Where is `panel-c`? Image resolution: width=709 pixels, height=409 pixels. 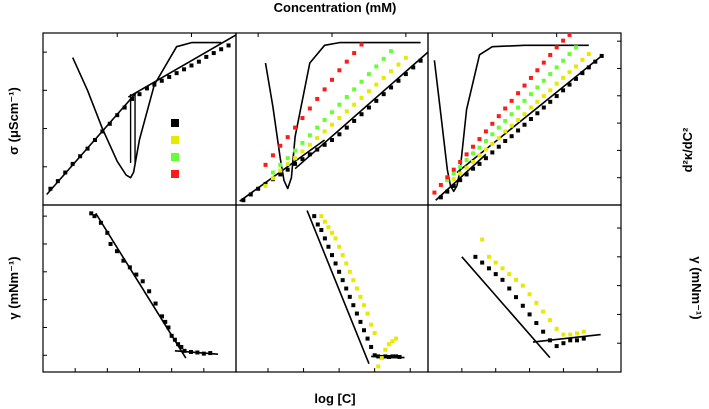 panel-c is located at coordinates (518, 116).